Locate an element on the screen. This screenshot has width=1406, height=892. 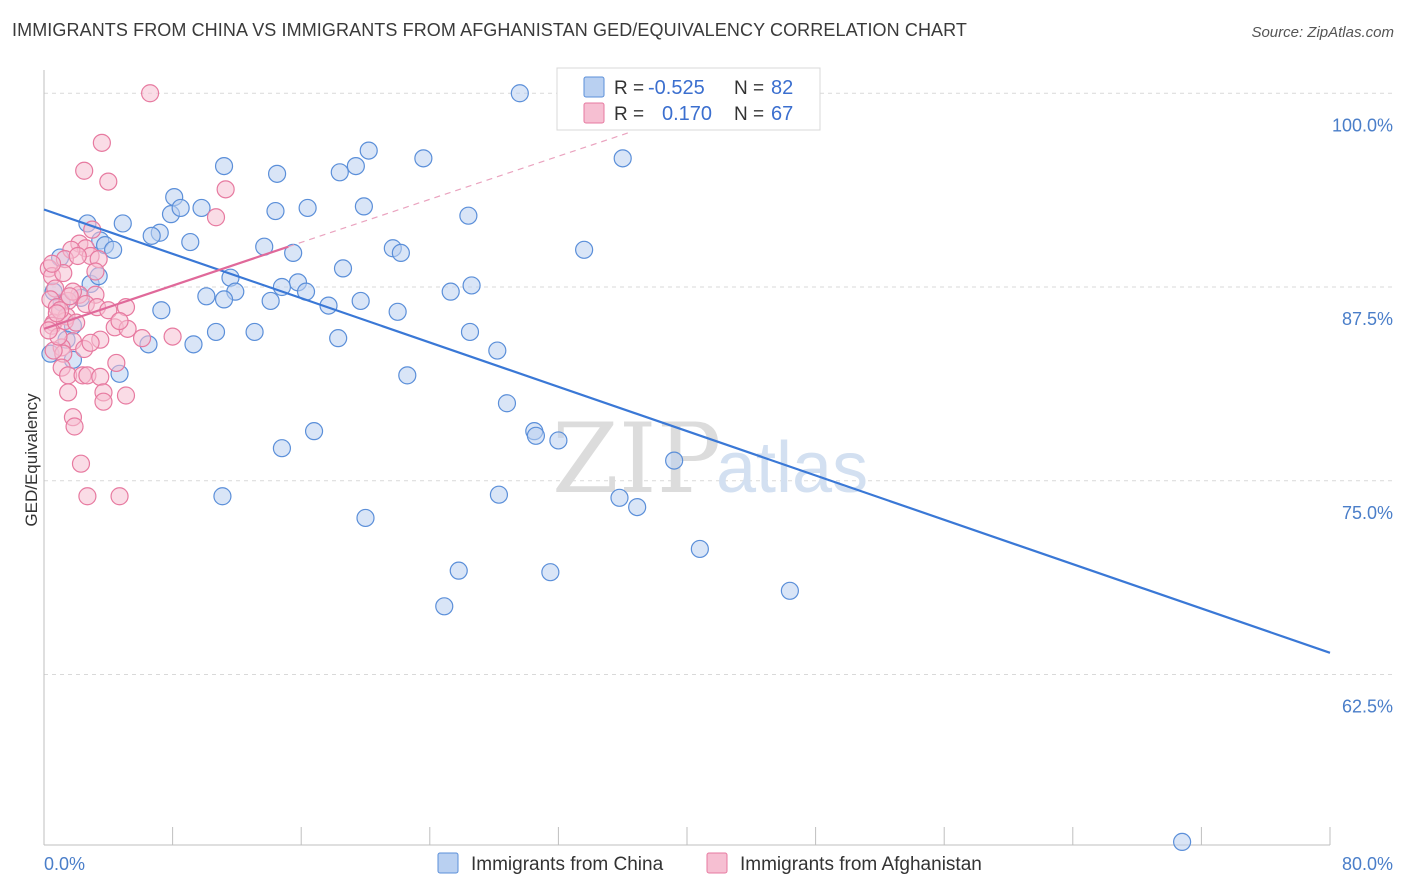
watermark-zip: ZIP is located at coordinates (636, 459).